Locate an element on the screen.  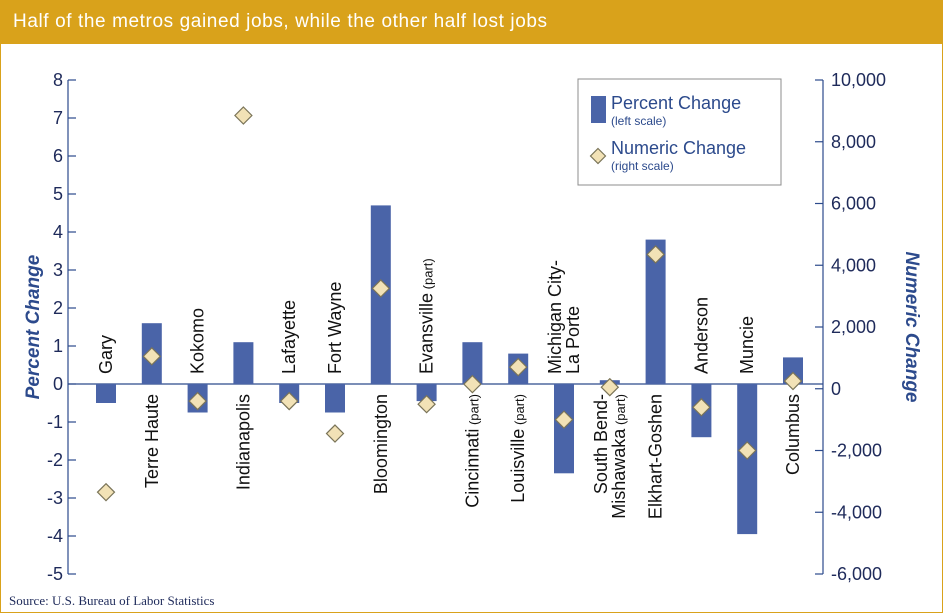
category-label-text: Columbus is located at coordinates (793, 434).